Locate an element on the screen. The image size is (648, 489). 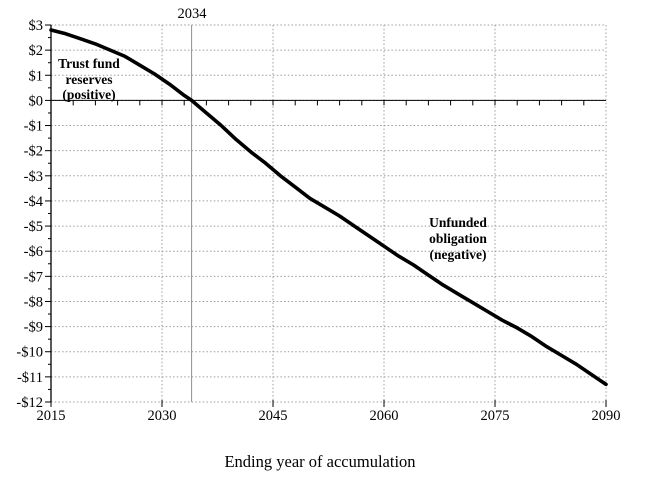
unfunded-obligation-annotation-line: obligation is located at coordinates (458, 238).